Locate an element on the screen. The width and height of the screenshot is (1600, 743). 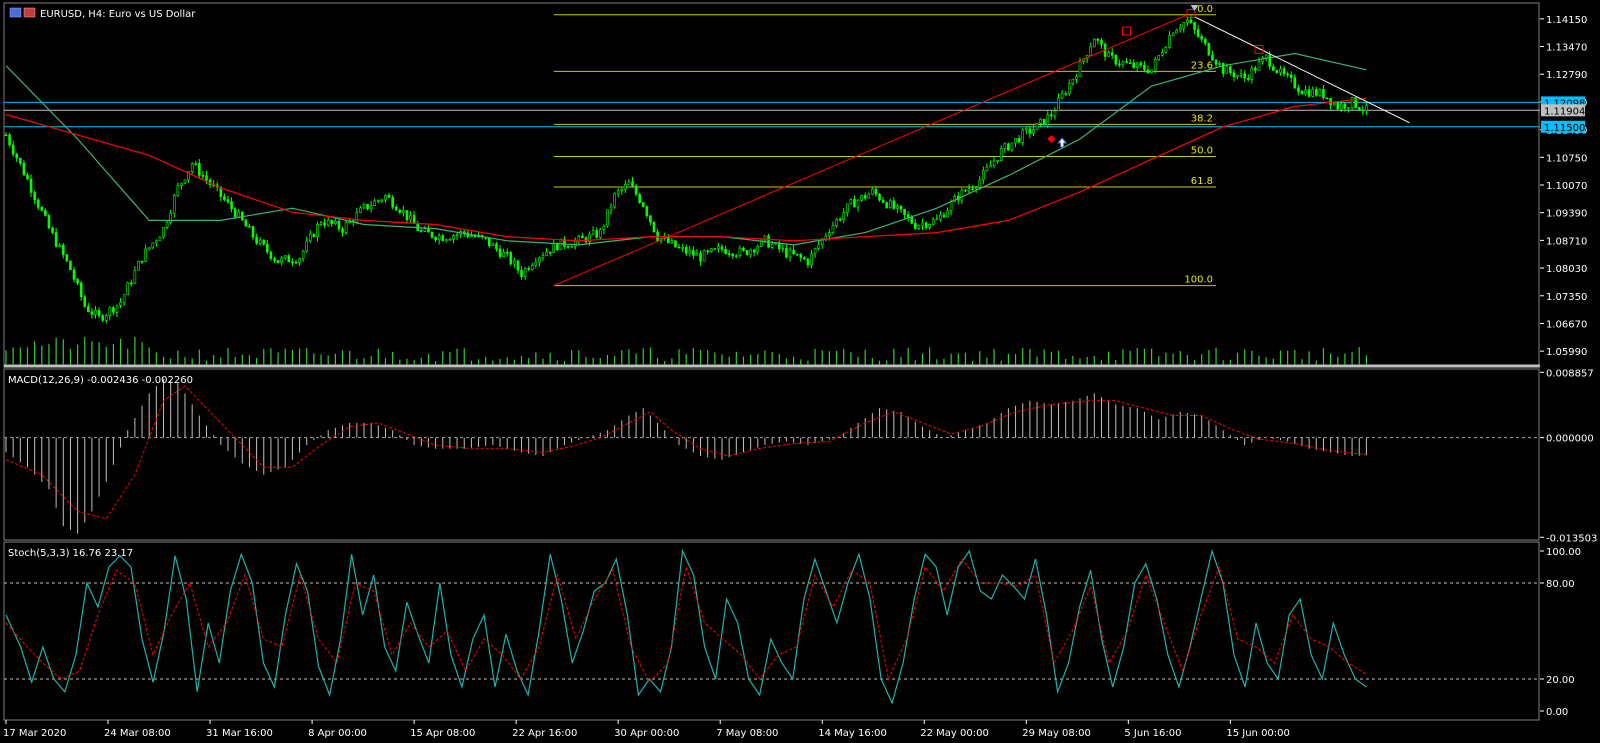
price-tick-label: 1.13470 is located at coordinates (1566, 48).